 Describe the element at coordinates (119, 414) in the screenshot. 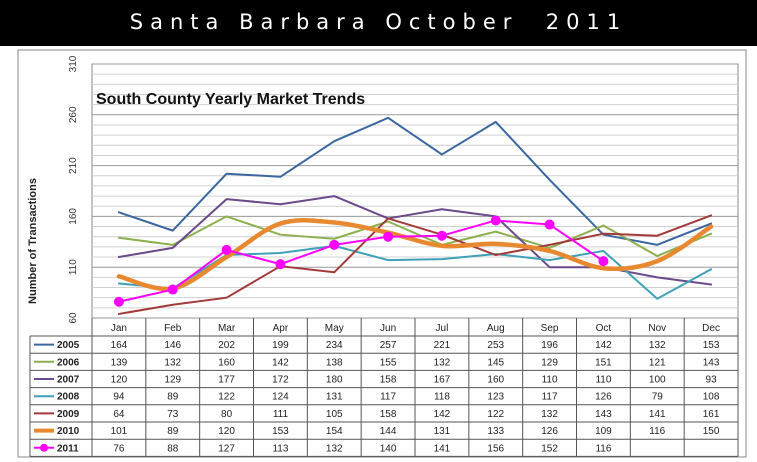

I see `table-cell: 64` at that location.